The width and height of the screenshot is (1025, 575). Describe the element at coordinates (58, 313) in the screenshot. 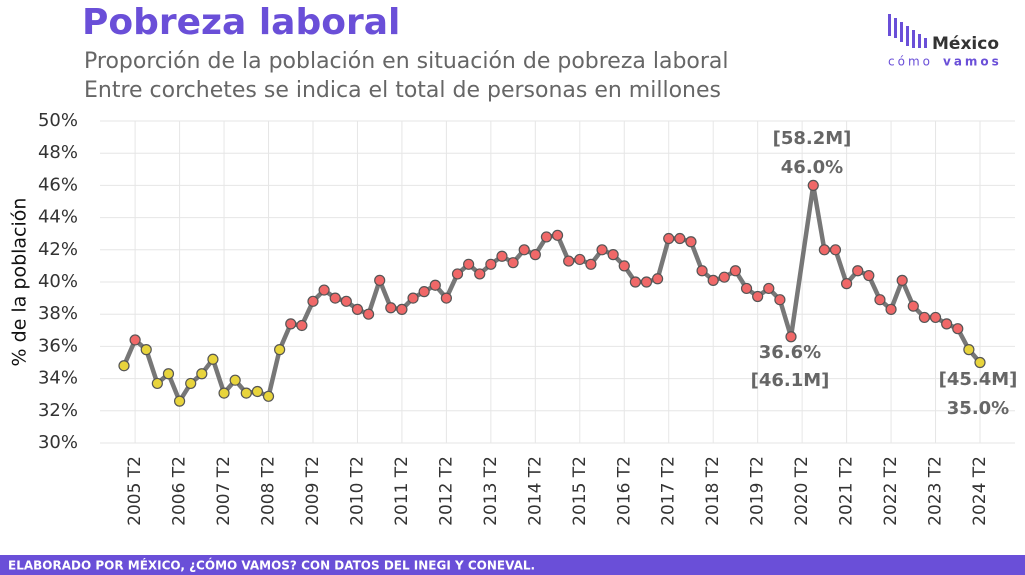

I see `y-tick-label: 38%` at that location.